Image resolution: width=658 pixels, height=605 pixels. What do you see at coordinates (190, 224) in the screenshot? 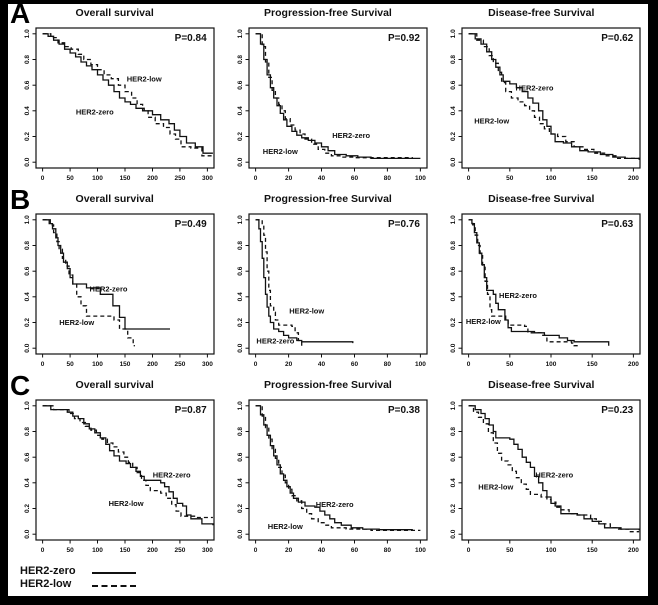
I see `p-value: P=0.49` at bounding box center [190, 224].